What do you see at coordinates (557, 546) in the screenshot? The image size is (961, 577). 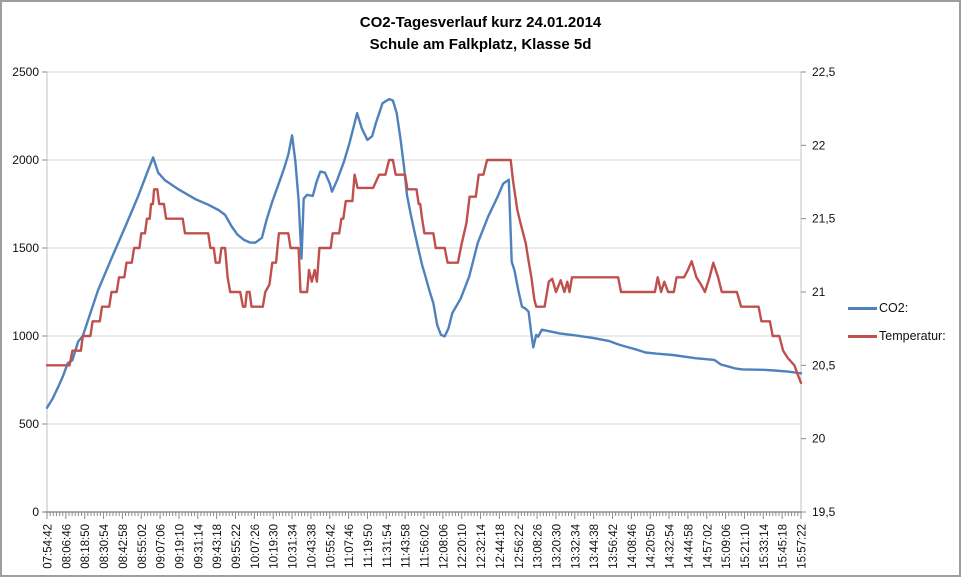 I see `x-axis-tick-label: 13:20:30` at bounding box center [557, 546].